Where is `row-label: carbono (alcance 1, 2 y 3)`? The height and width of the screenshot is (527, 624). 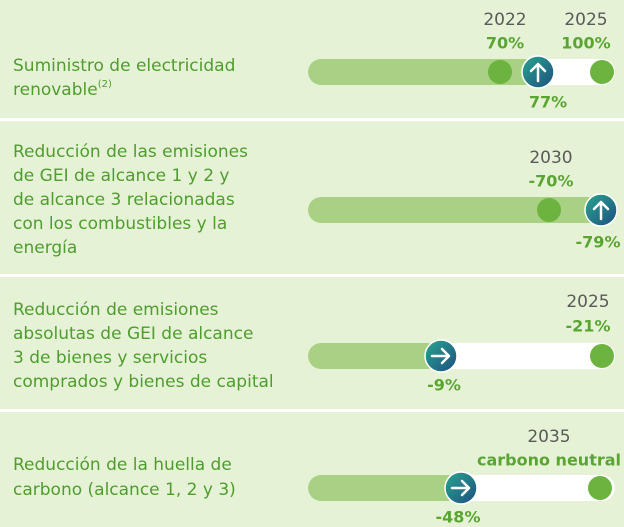
row-label: carbono (alcance 1, 2 y 3) is located at coordinates (124, 490).